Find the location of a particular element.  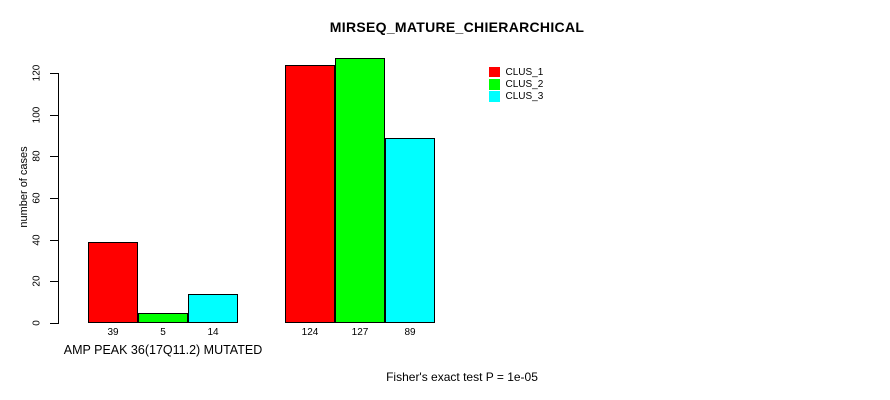

legend-item-clus_3: CLUS_3 is located at coordinates (516, 97).